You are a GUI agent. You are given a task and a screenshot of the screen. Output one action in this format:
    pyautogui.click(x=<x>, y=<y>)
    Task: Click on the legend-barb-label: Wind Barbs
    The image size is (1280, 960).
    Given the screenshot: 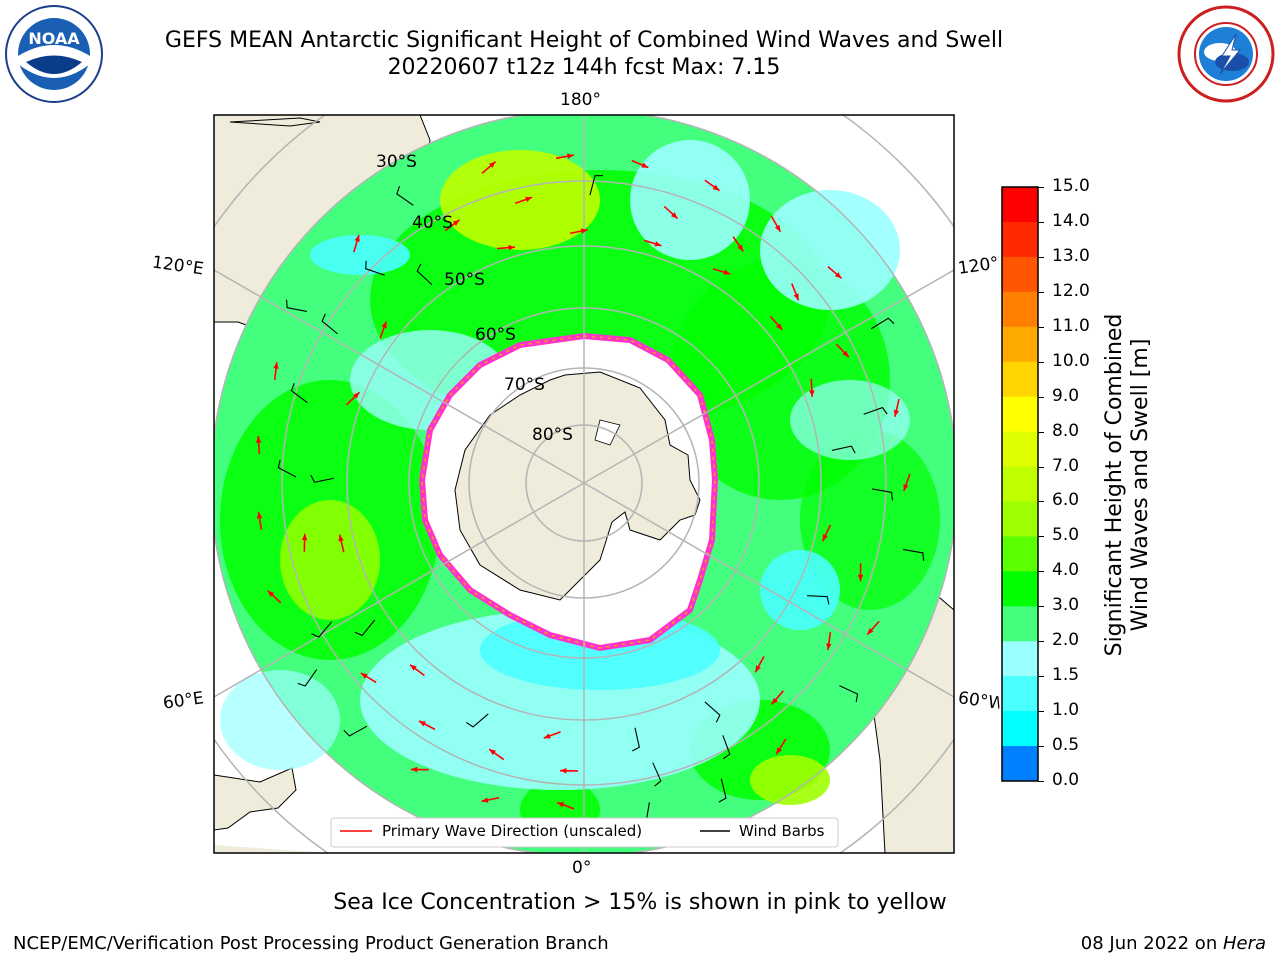 What is the action you would take?
    pyautogui.click(x=782, y=831)
    